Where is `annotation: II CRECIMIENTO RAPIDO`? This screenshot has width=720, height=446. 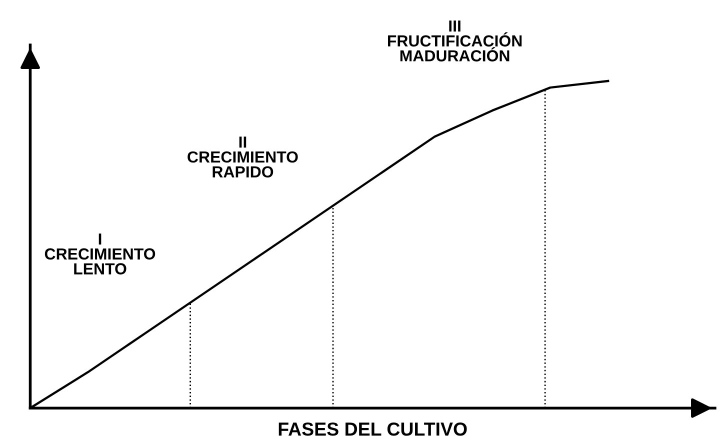
annotation: II CRECIMIENTO RAPIDO is located at coordinates (243, 157).